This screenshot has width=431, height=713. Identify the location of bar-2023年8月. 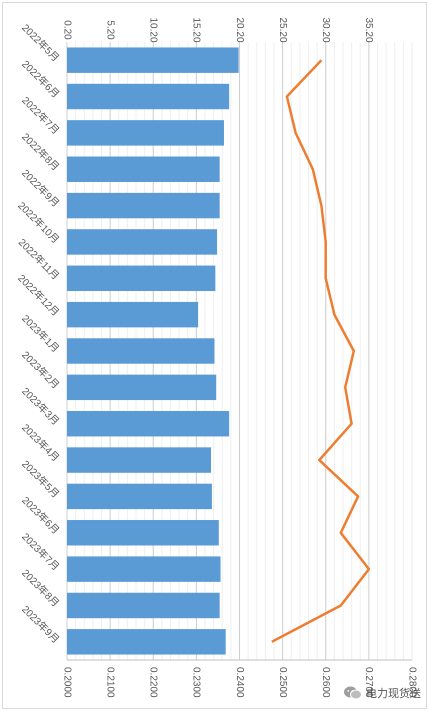
(143, 605).